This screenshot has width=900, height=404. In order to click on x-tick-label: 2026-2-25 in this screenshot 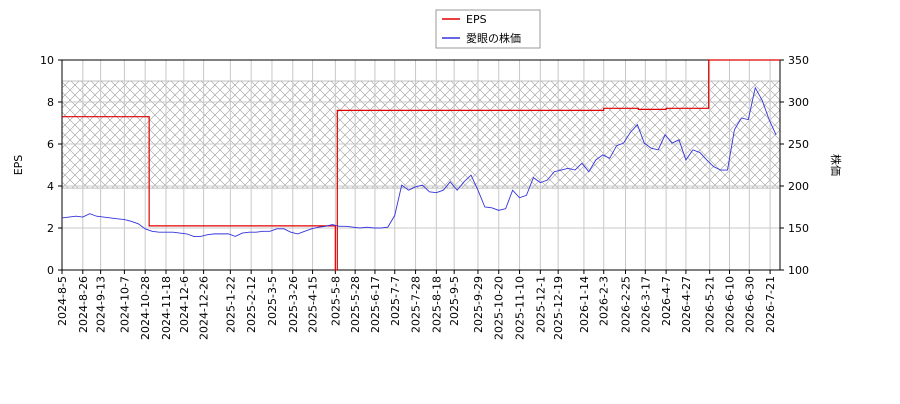, I will do `click(626, 304)`.